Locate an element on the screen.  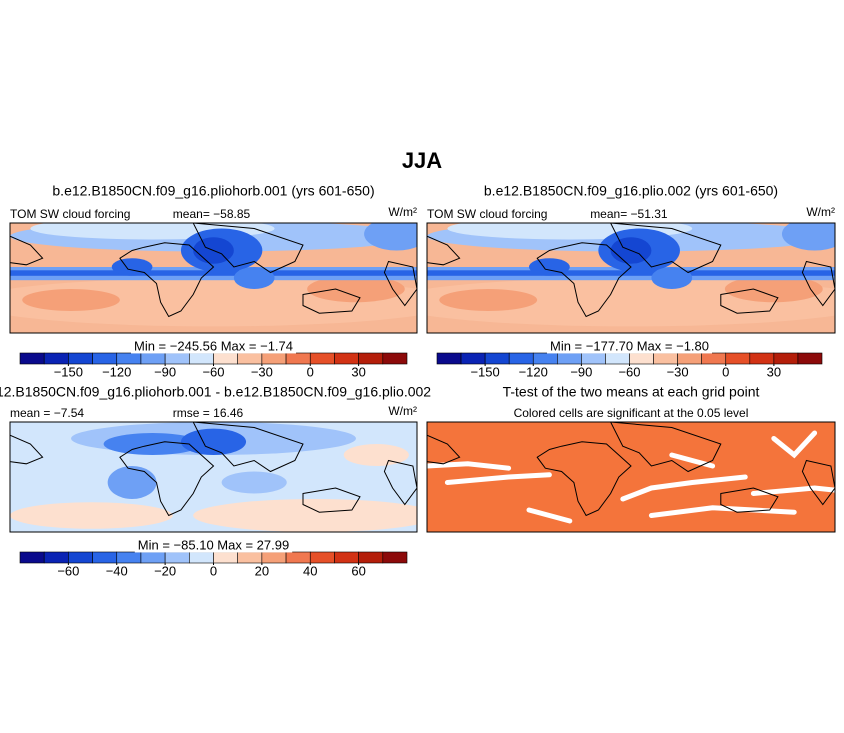
colorbar-tick-label: −20 is located at coordinates (165, 570).